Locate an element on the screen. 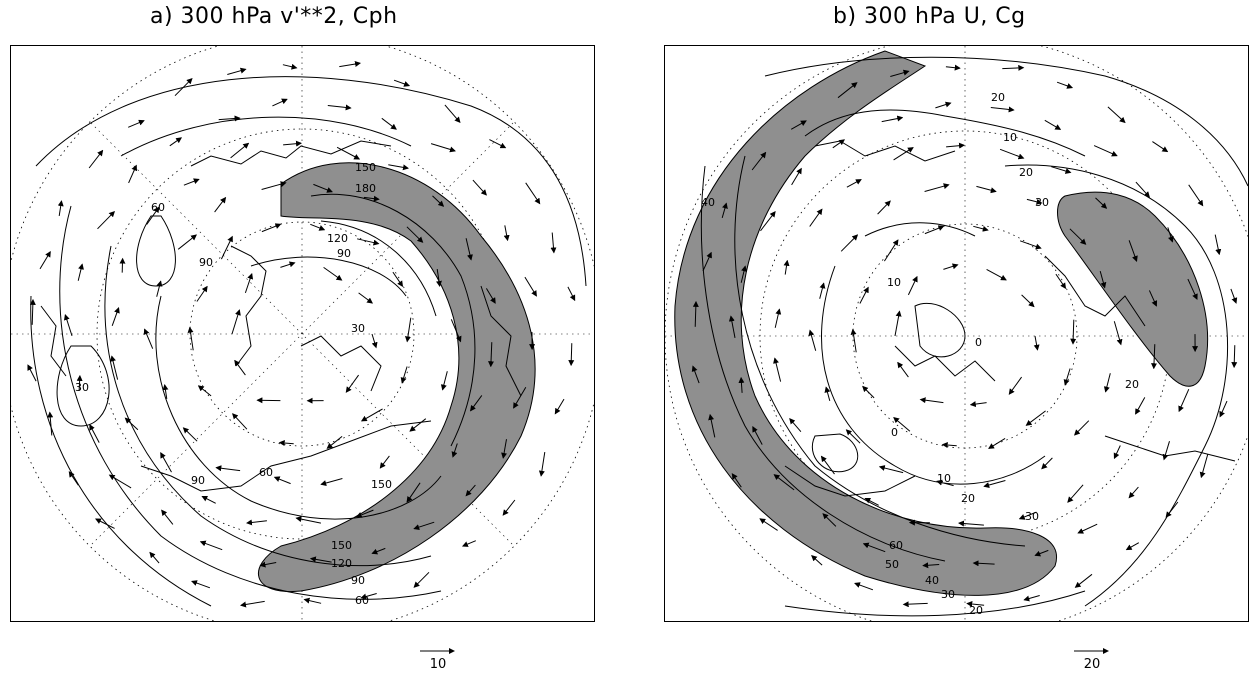 This screenshot has width=1249, height=678. contour-label: 90 is located at coordinates (344, 253).